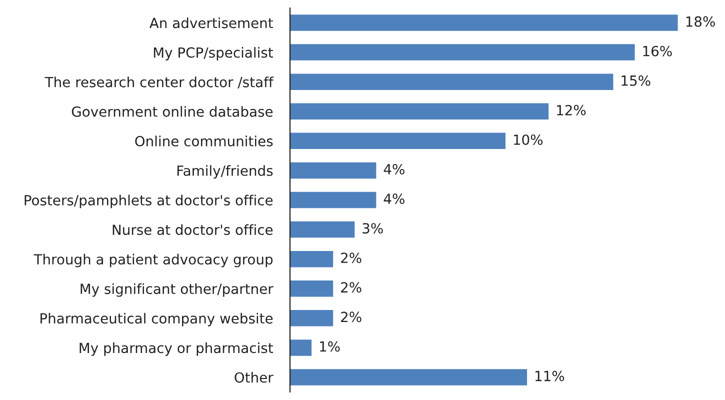 The height and width of the screenshot is (400, 725). What do you see at coordinates (657, 51) in the screenshot?
I see `data-label: 16%` at bounding box center [657, 51].